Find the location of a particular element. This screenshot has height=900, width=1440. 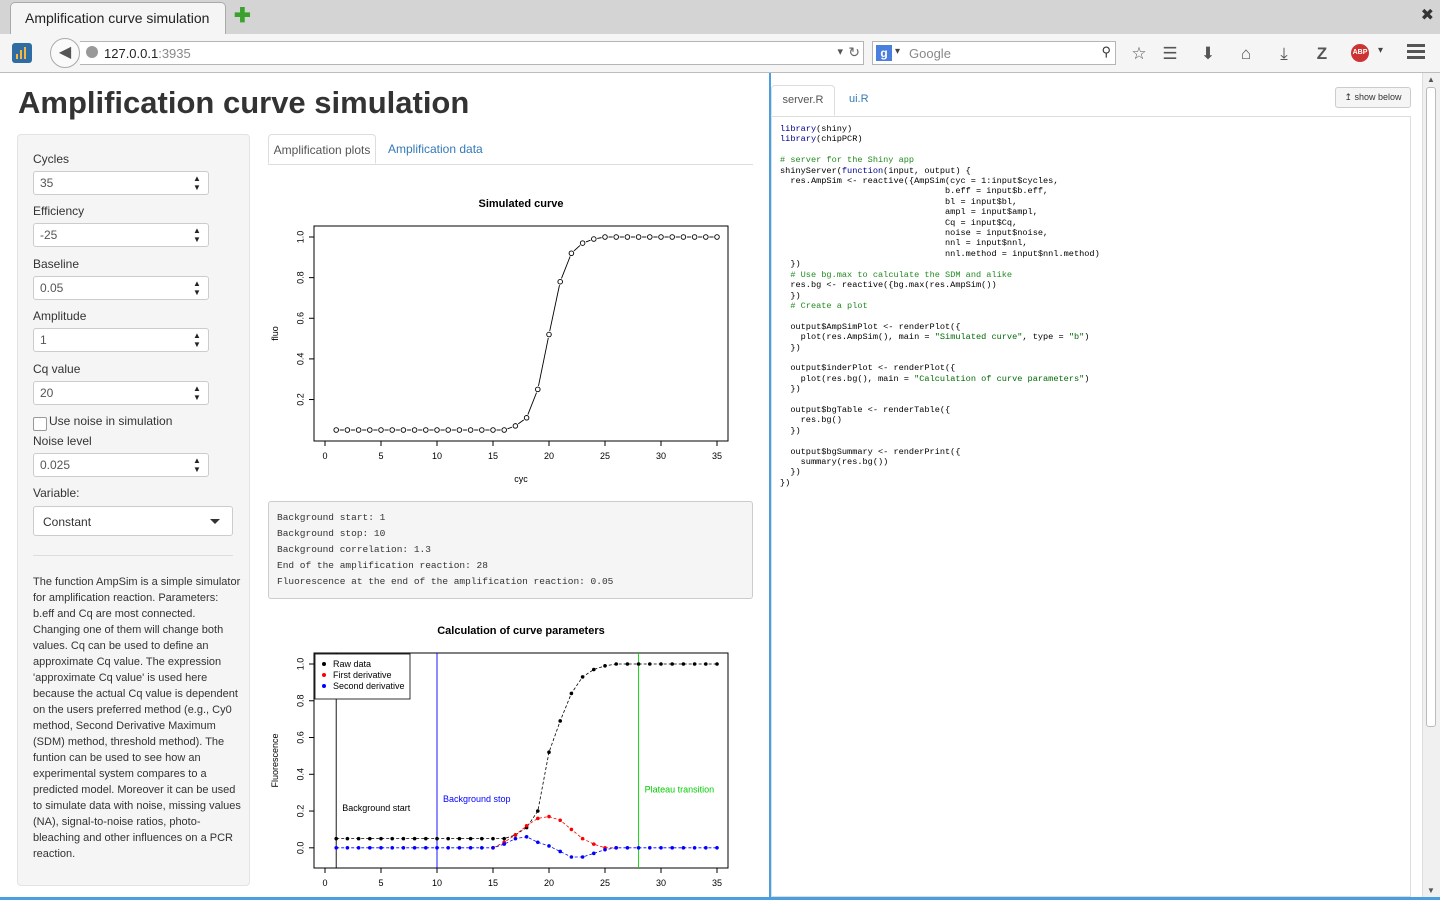

url-bar: 127.0.0.1:3935 ▾ ↻ is located at coordinates (472, 53).